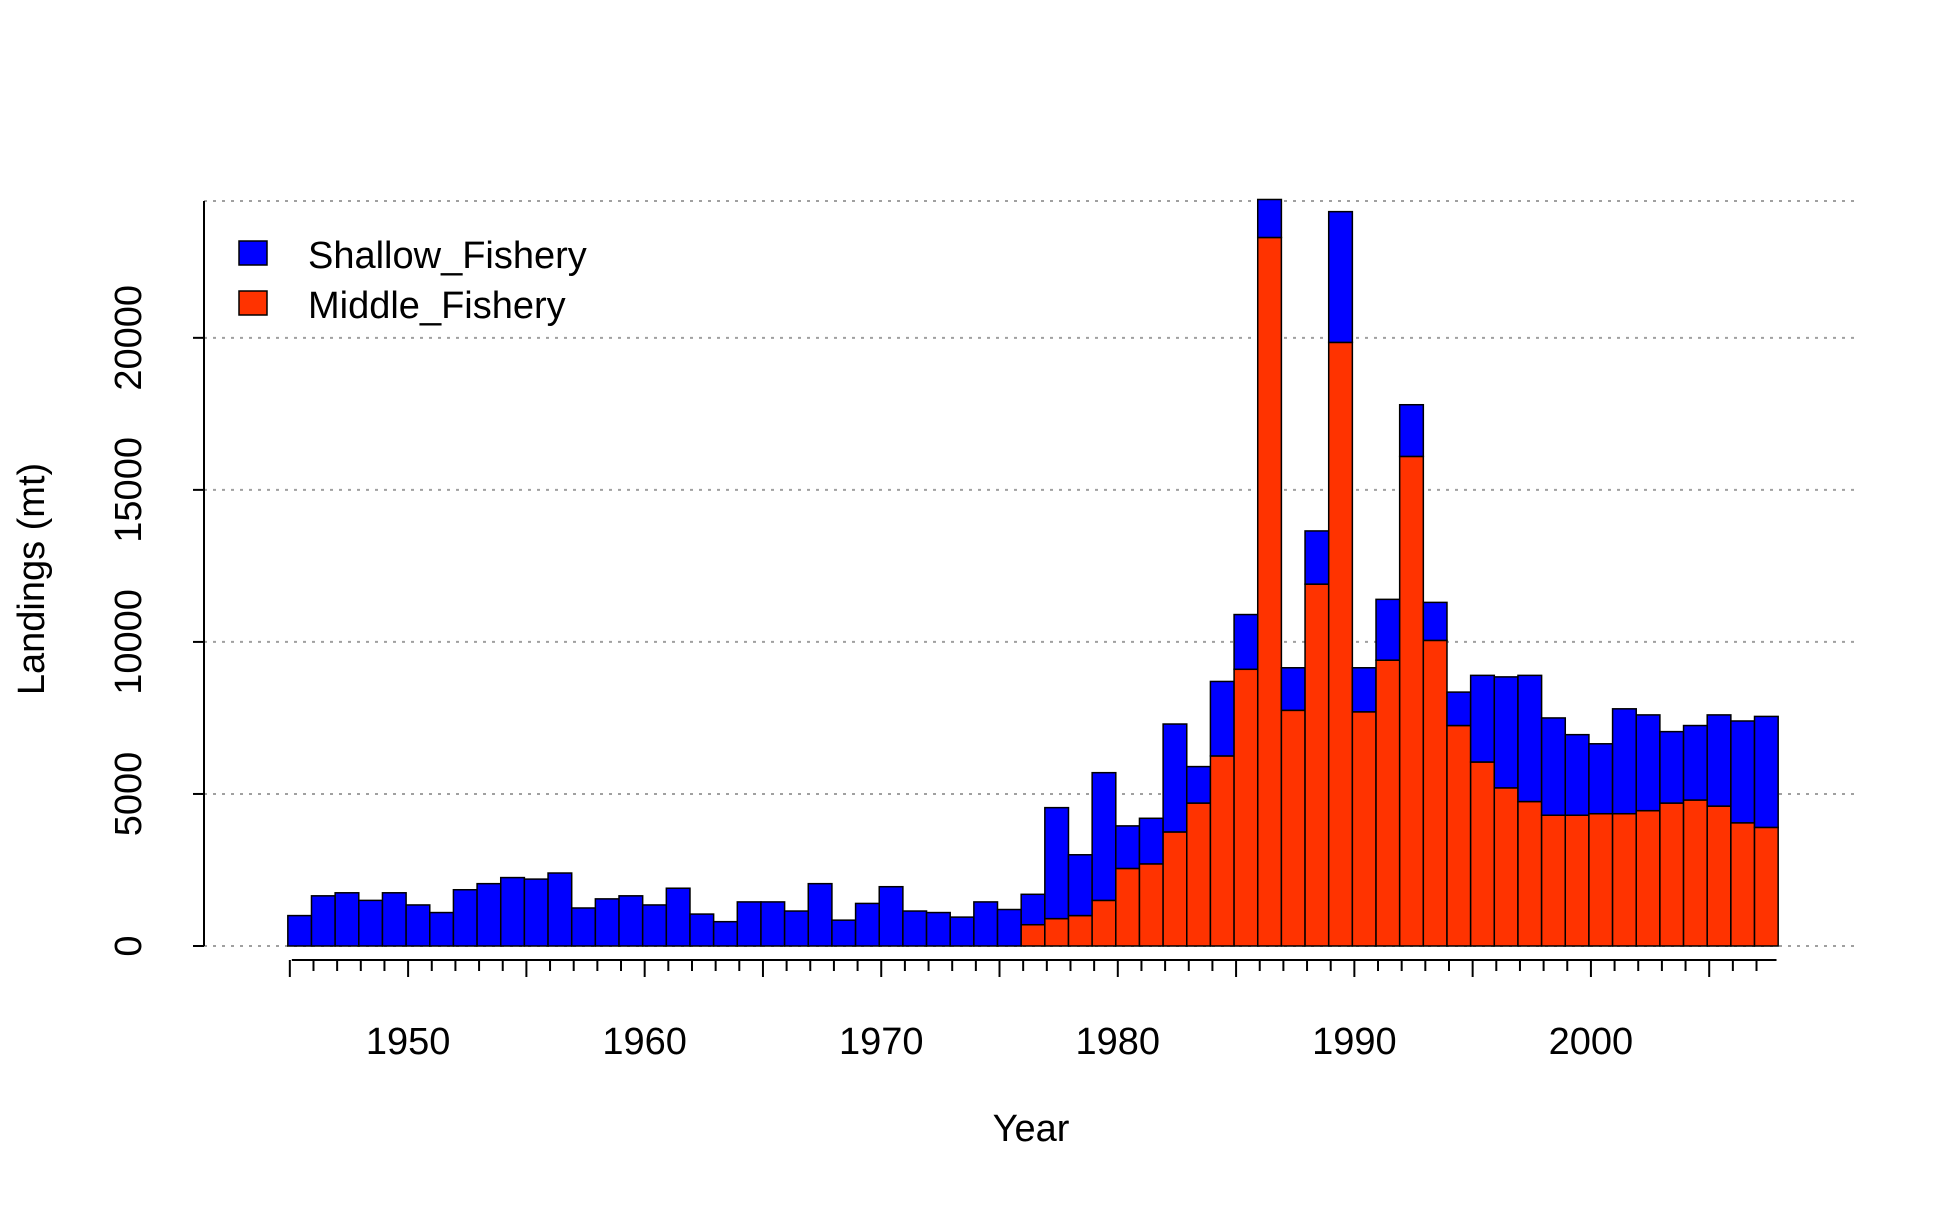 The height and width of the screenshot is (1205, 1950). What do you see at coordinates (253, 253) in the screenshot?
I see `legend-swatch-shallow-fishery` at bounding box center [253, 253].